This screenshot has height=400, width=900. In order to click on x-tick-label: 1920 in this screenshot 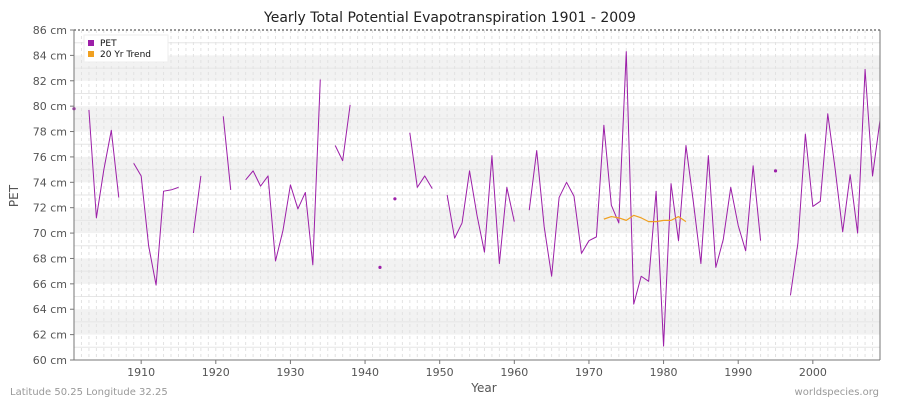, I will do `click(216, 372)`.